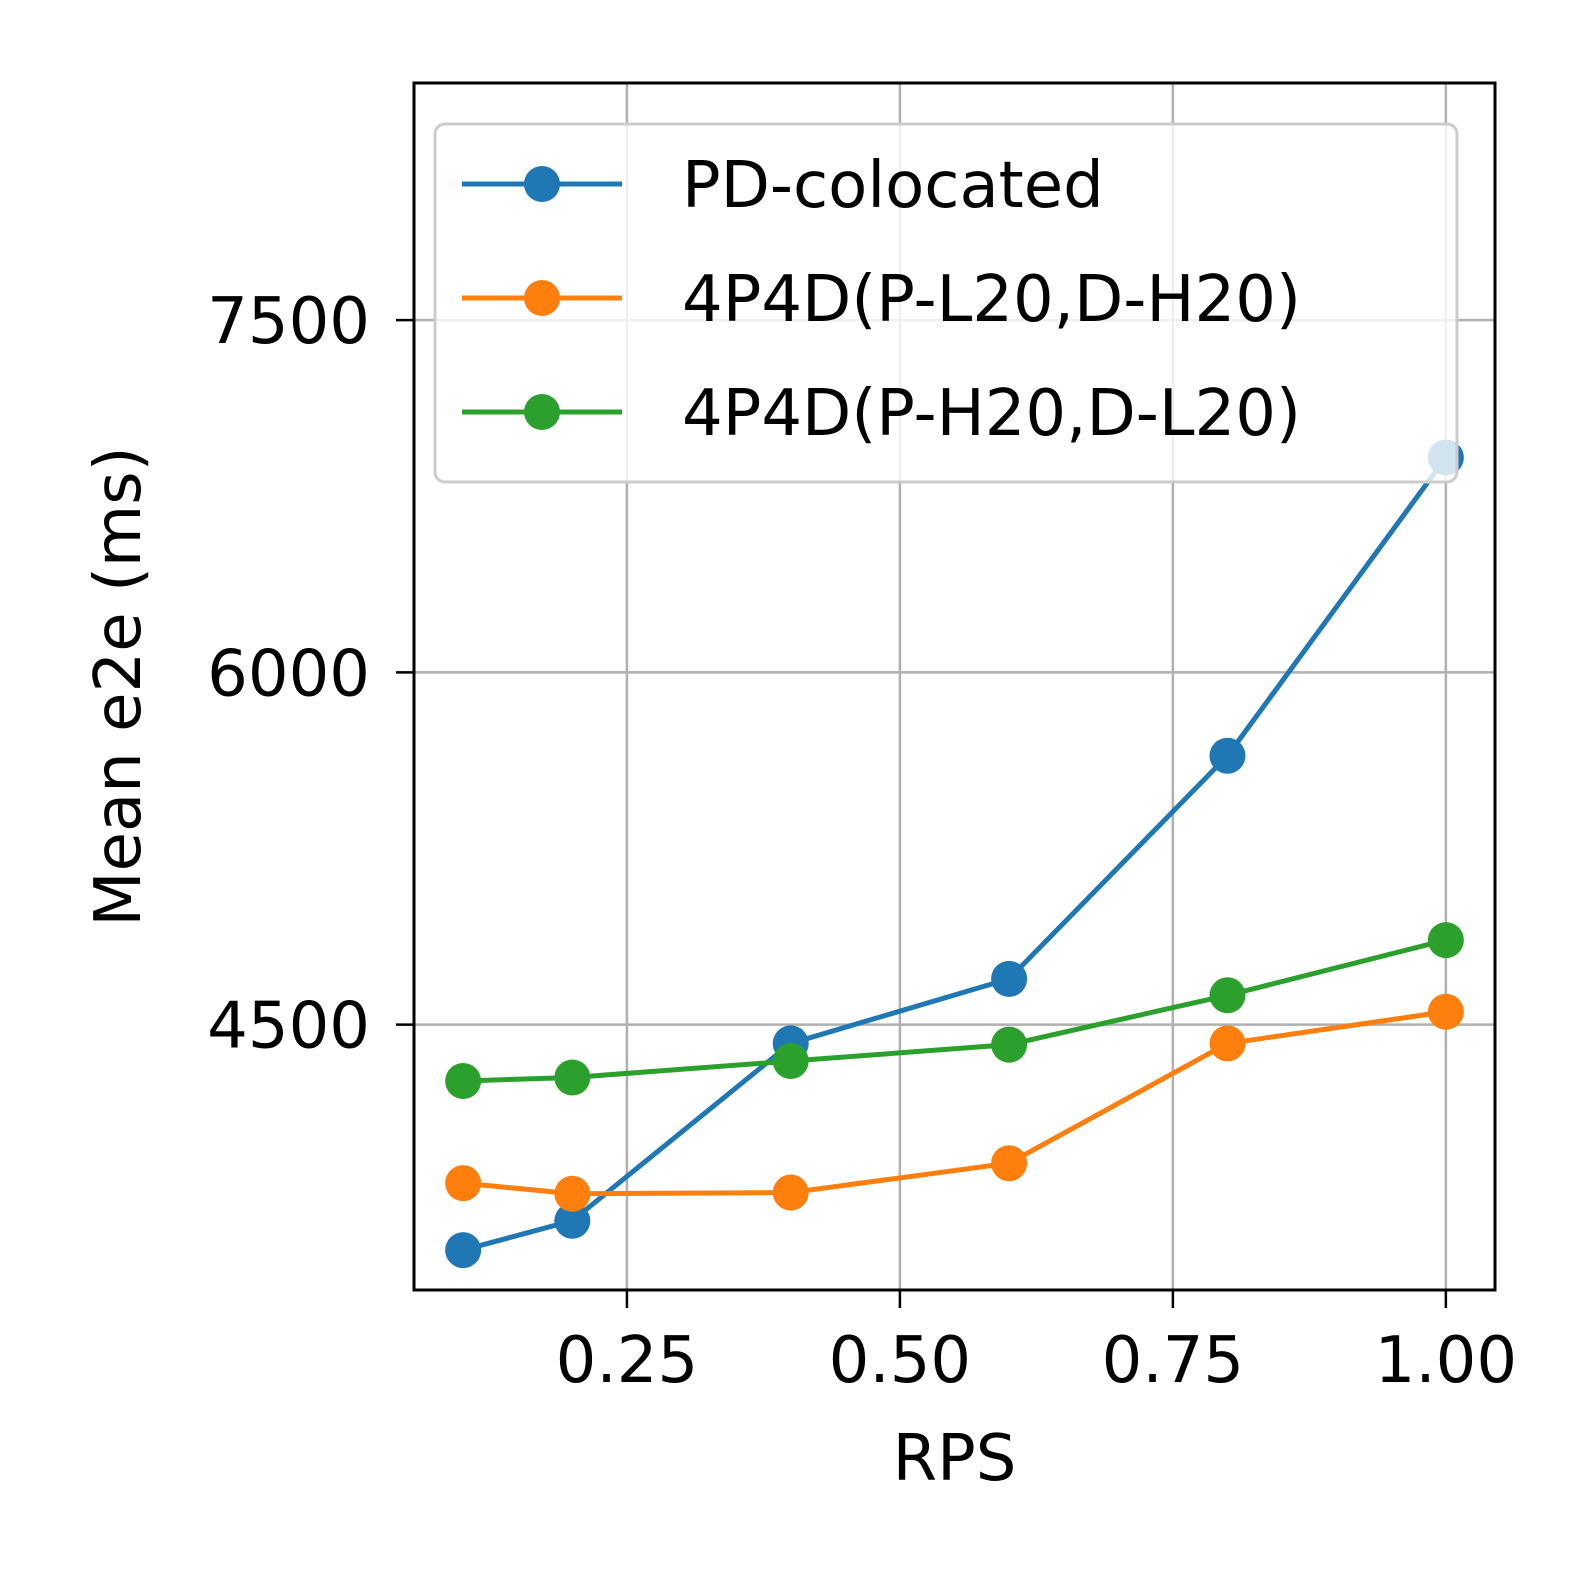 The width and height of the screenshot is (1578, 1578). I want to click on legend-label: 4P4D(P-H20,D-L20), so click(991, 414).